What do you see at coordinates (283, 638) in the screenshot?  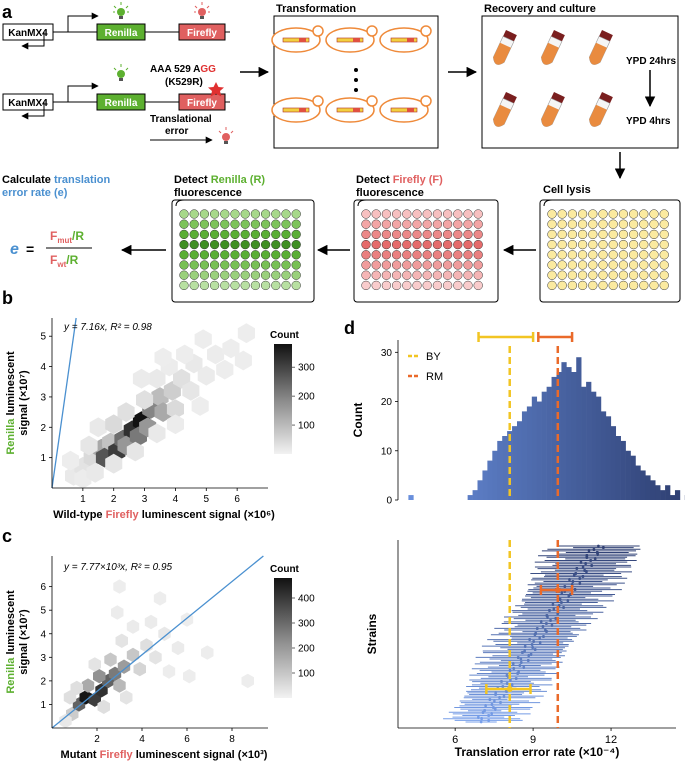 I see `legend-colorbar` at bounding box center [283, 638].